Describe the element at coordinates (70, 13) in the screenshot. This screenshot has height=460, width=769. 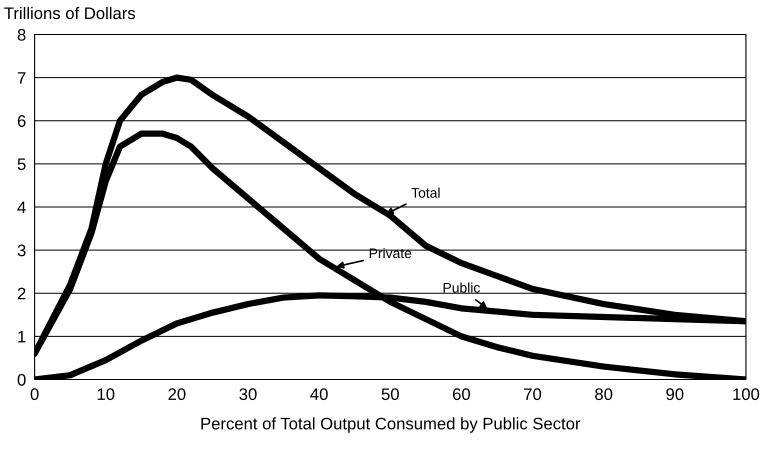
I see `y-axis-title: Trillions of Dollars` at that location.